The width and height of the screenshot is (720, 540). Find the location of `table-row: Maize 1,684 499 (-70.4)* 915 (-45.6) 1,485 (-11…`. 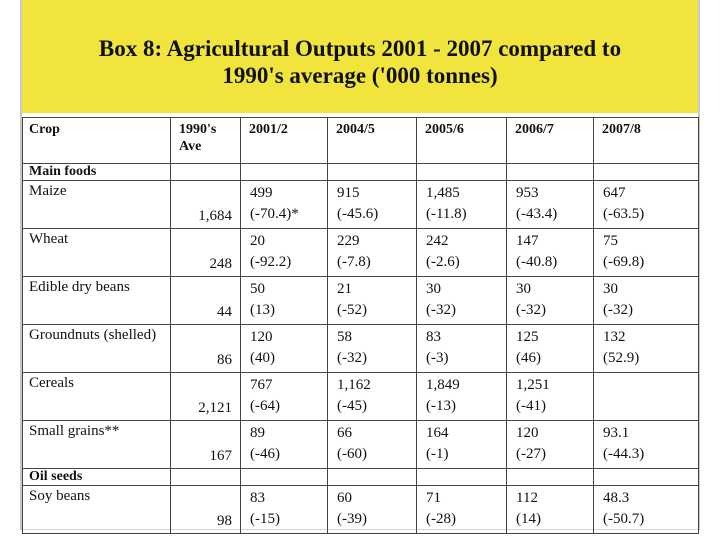

table-row: Maize 1,684 499 (-70.4)* 915 (-45.6) 1,485 (-11… is located at coordinates (360, 204).